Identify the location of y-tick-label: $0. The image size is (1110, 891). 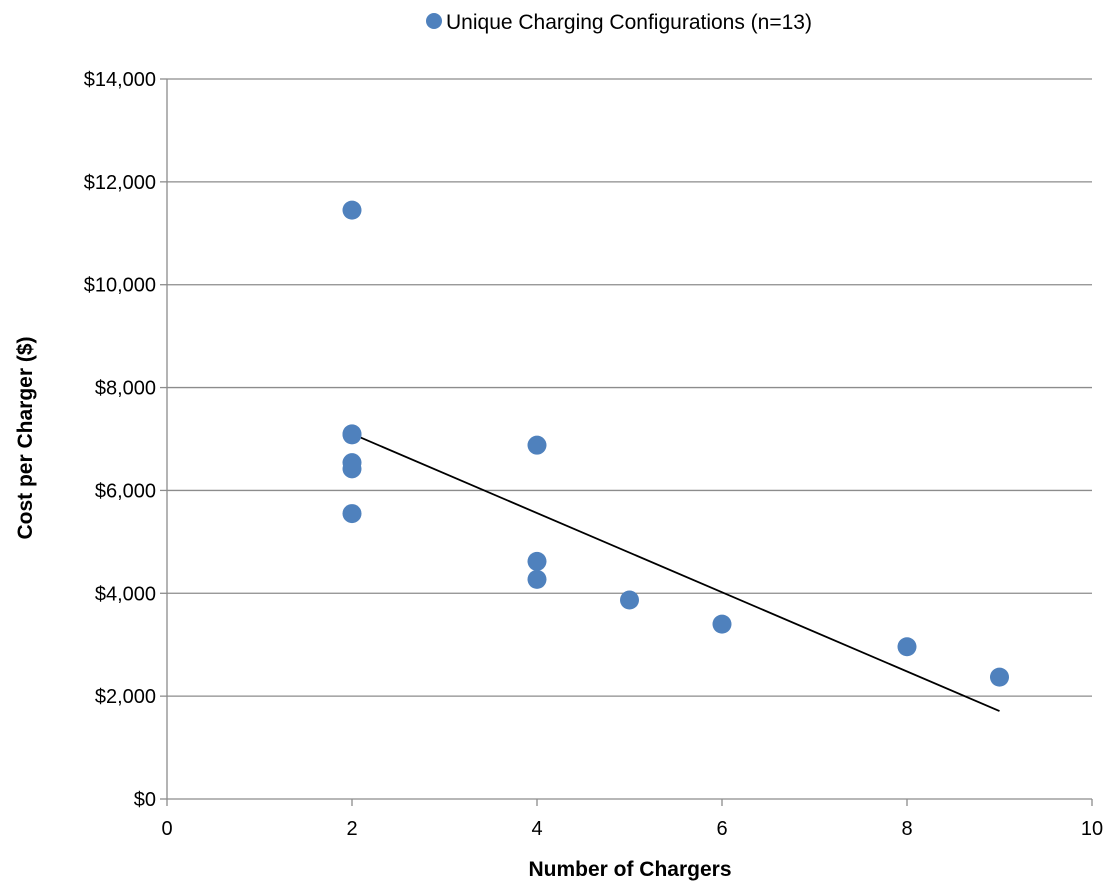
(145, 800).